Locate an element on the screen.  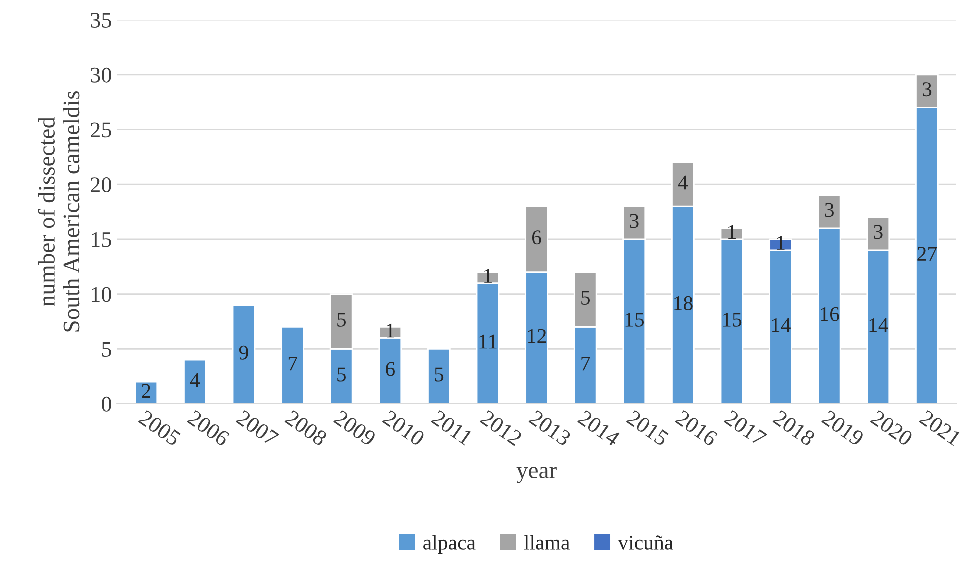
y-tick-label: 10 is located at coordinates (102, 294).